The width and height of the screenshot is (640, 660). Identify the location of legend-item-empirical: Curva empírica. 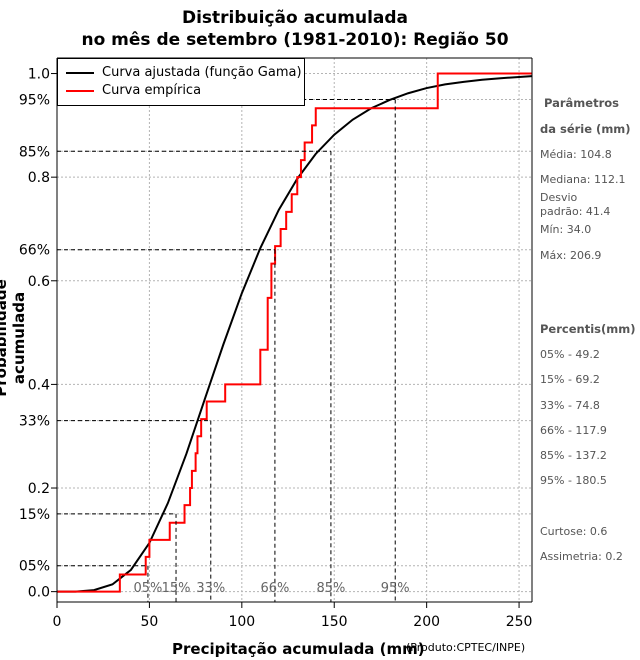
(133, 91).